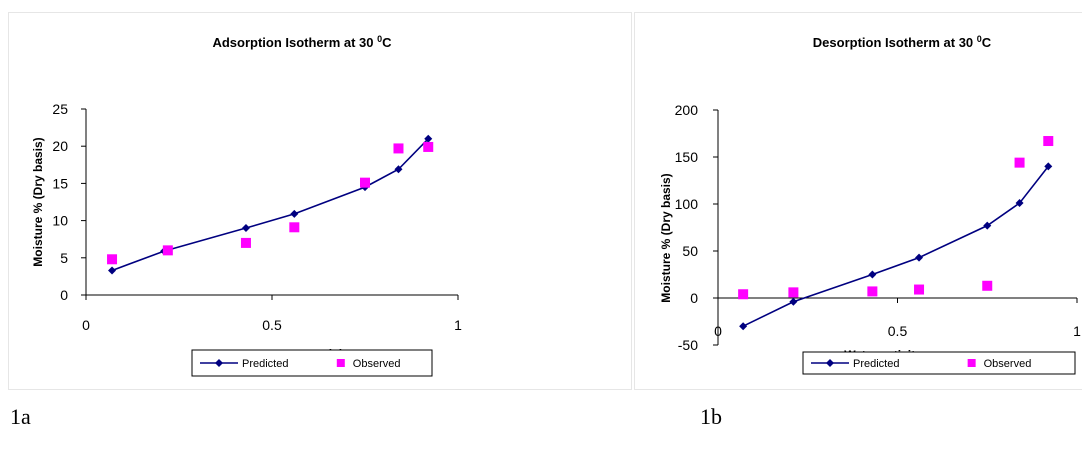 The height and width of the screenshot is (457, 1082). I want to click on y-tick-label: -50, so click(688, 345).